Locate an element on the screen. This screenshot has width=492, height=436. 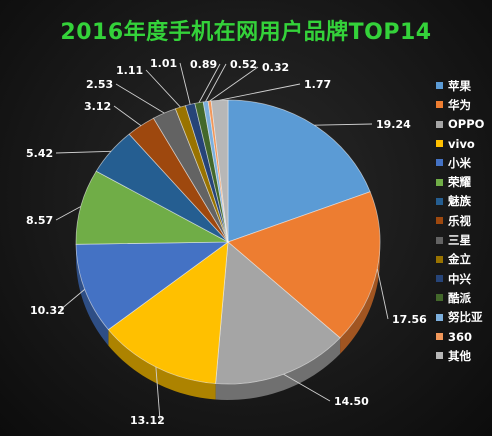
legend-item: OPPO is located at coordinates (464, 124).